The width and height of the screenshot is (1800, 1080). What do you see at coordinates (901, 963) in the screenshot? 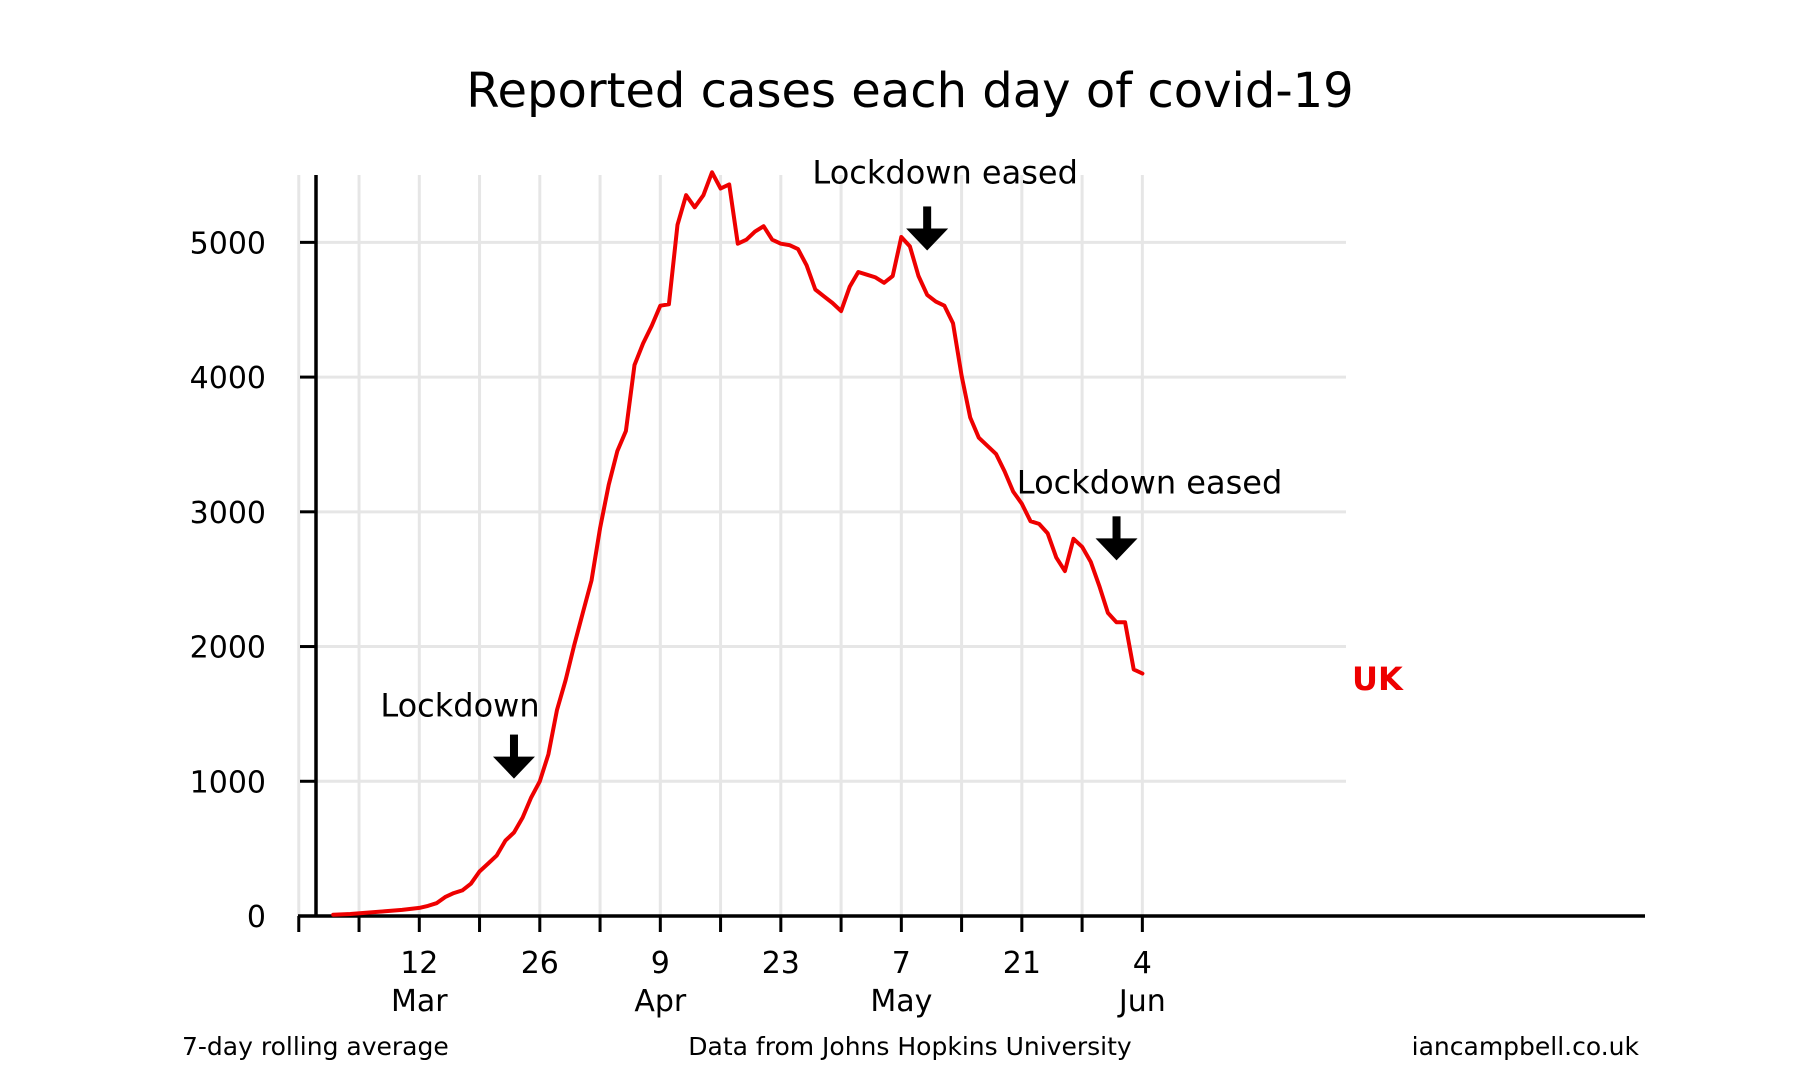
I see `x-tick-label-day: 7` at bounding box center [901, 963].